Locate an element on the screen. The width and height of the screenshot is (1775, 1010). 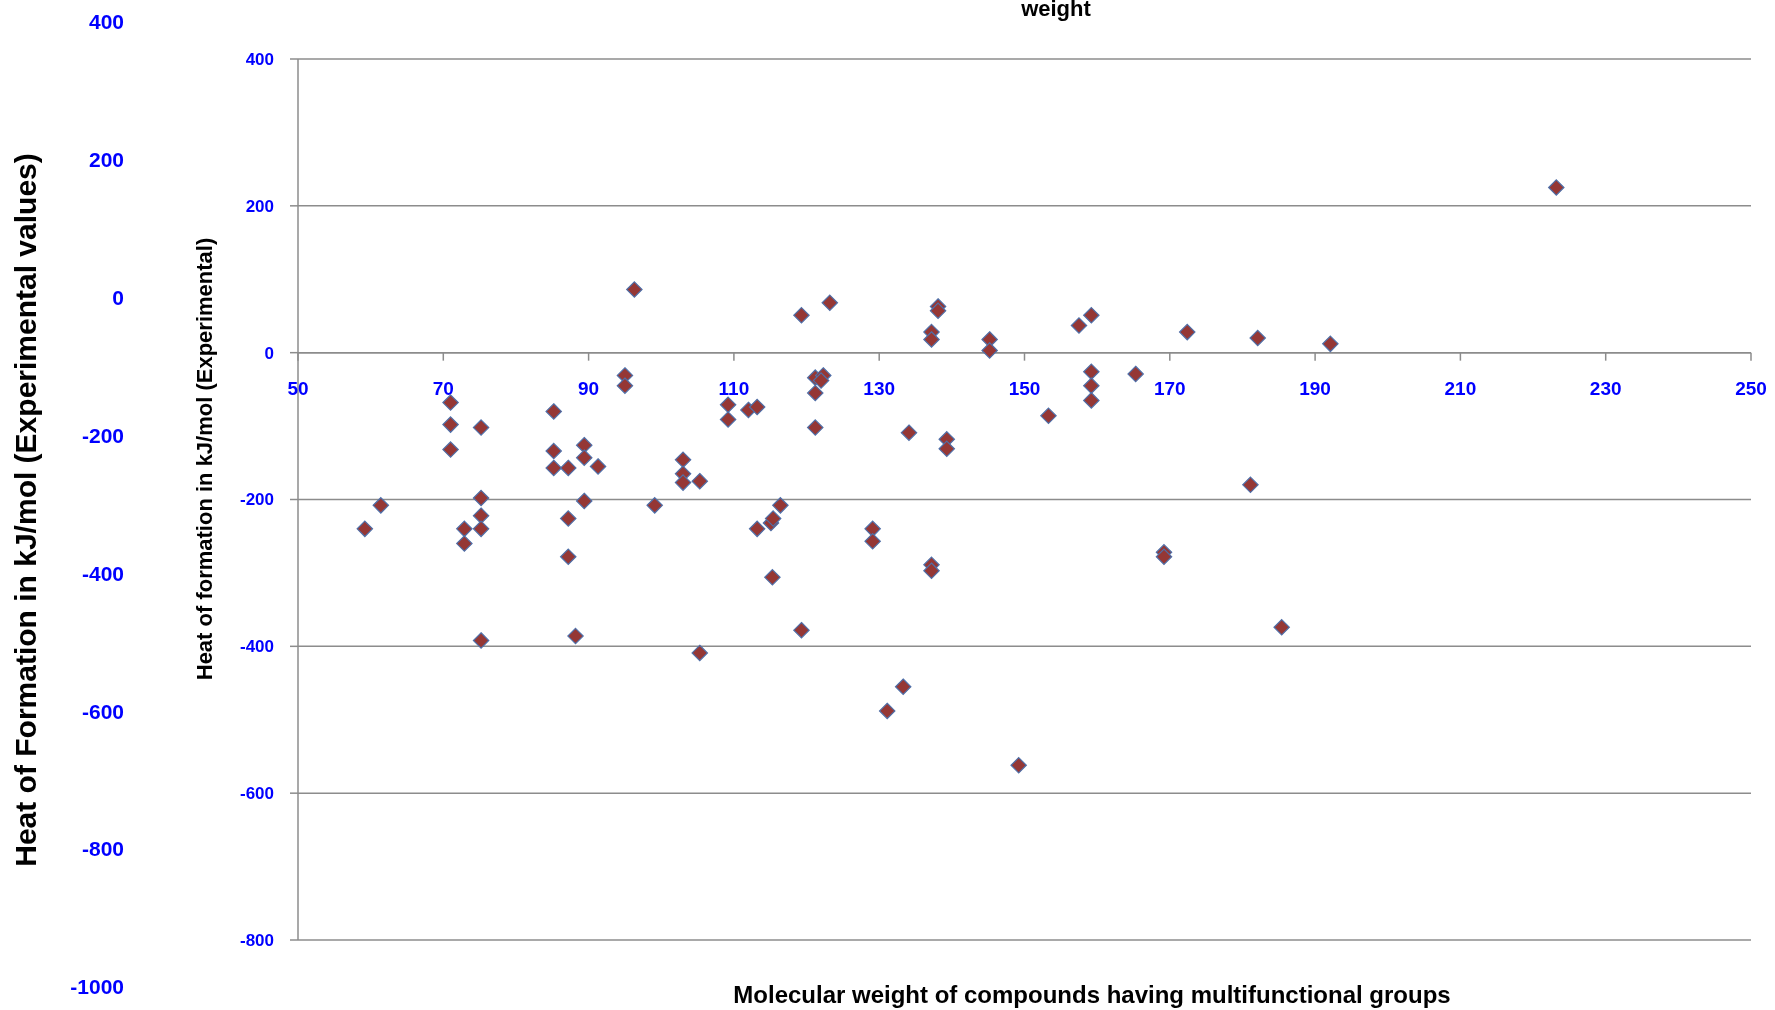
x-tick-label: 250 is located at coordinates (1751, 389).